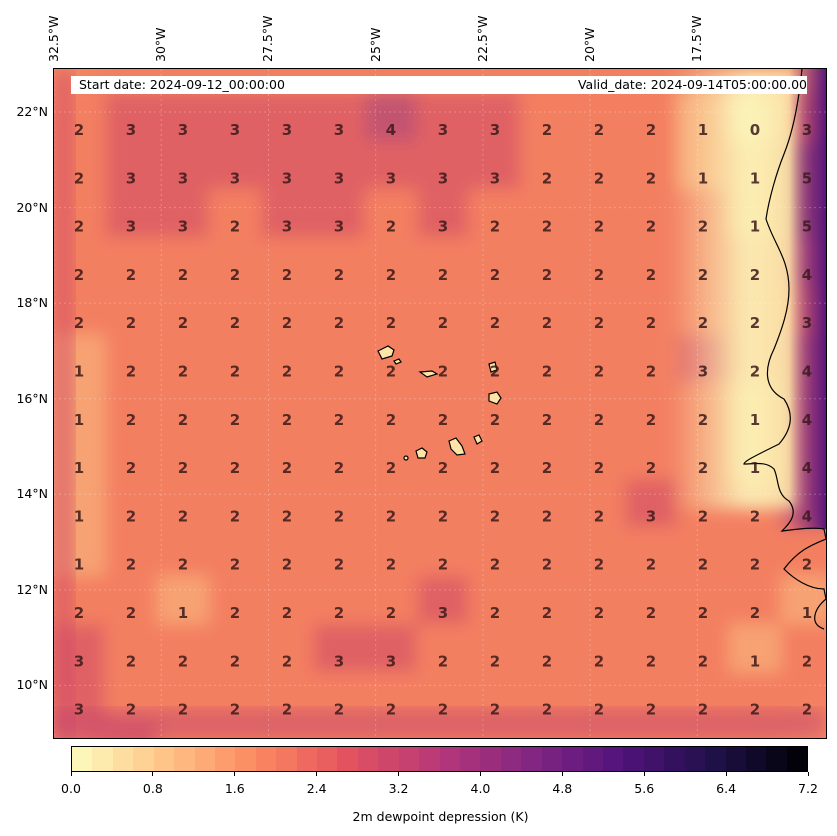 The height and width of the screenshot is (836, 837). Describe the element at coordinates (428, 374) in the screenshot. I see `island-sao-nicolau` at that location.